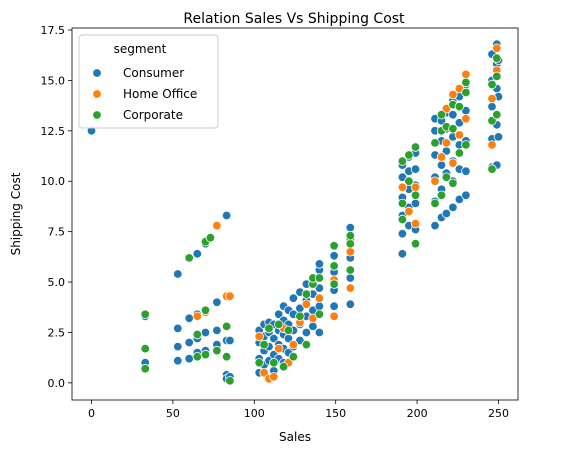 This screenshot has height=455, width=576. What do you see at coordinates (254, 413) in the screenshot?
I see `x-tick-label: 100` at bounding box center [254, 413].